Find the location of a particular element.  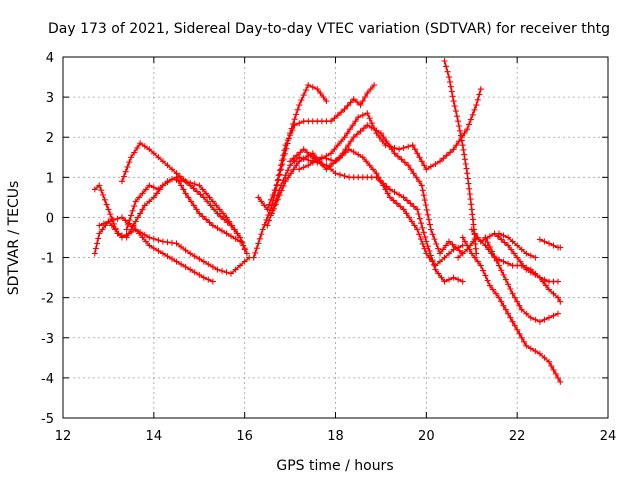

series-sat-c is located at coordinates (183, 196).